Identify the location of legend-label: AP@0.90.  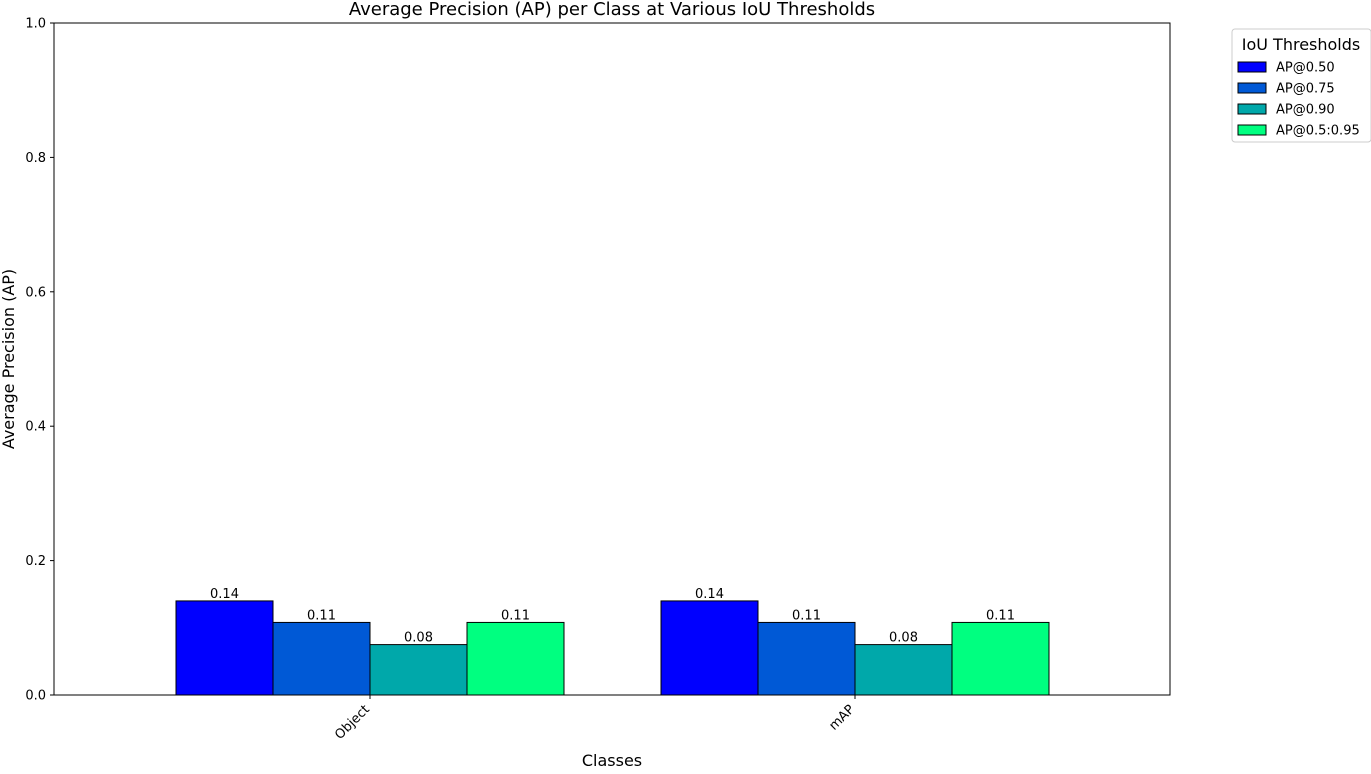
(1305, 110).